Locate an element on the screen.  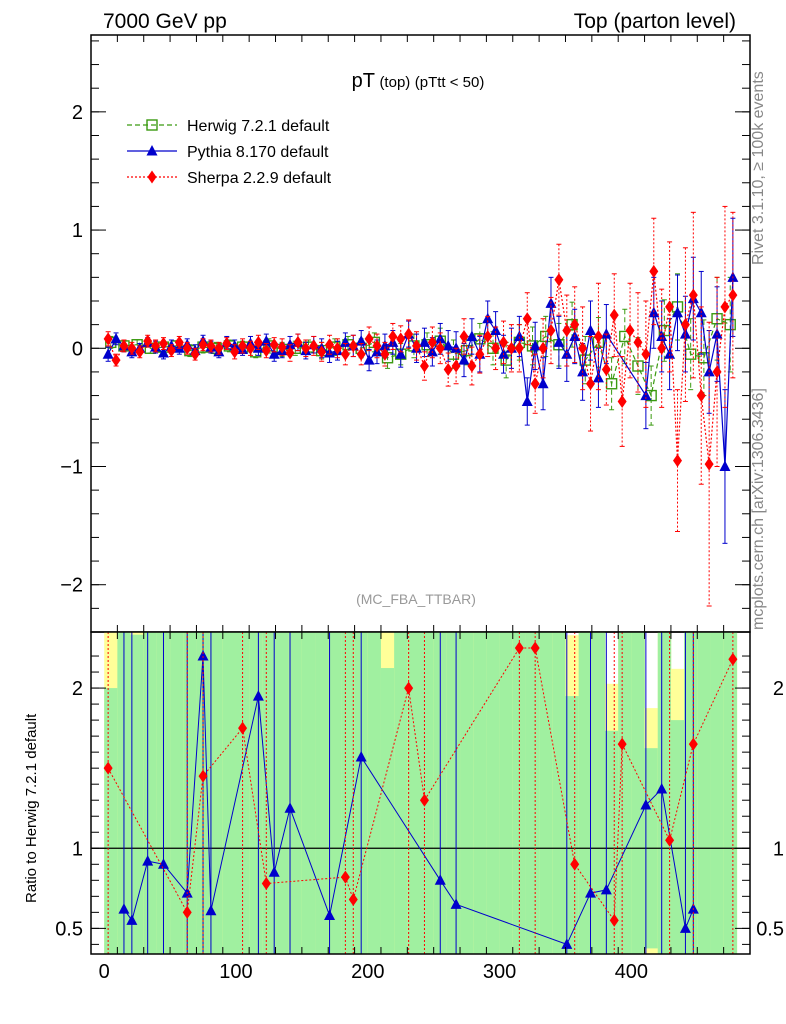
side-label-mcplots: mcplots.cern.ch [arXiv:1306.3436] is located at coordinates (758, 509).